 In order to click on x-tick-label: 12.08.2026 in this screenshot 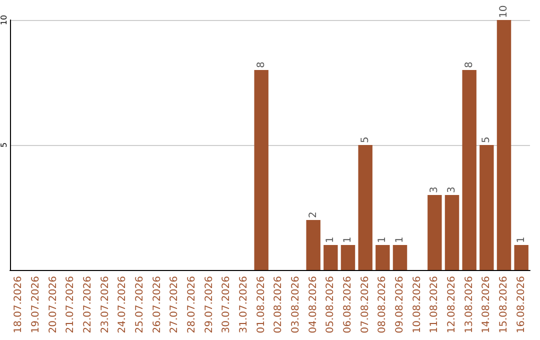, I will do `click(452, 305)`.